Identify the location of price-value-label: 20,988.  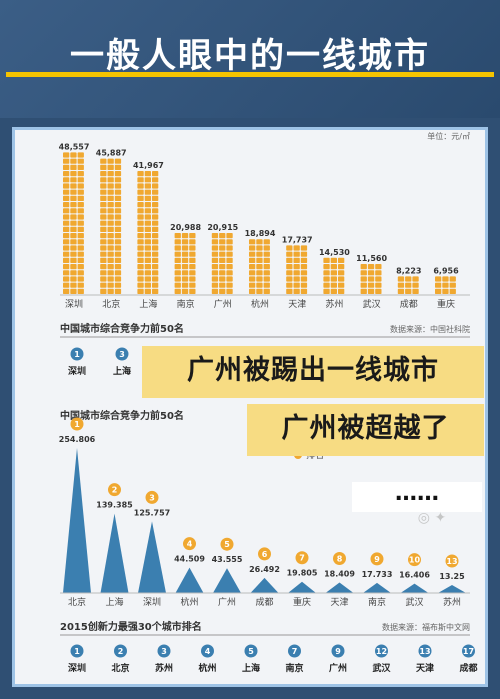
(185, 227).